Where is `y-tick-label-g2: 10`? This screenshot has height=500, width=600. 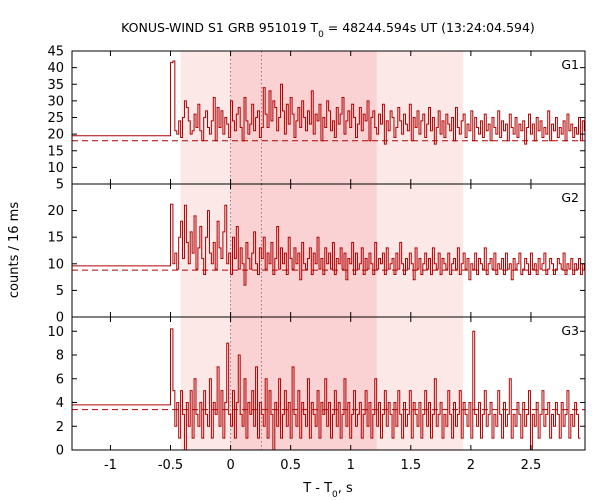
y-tick-label-g2: 10 is located at coordinates (55, 264).